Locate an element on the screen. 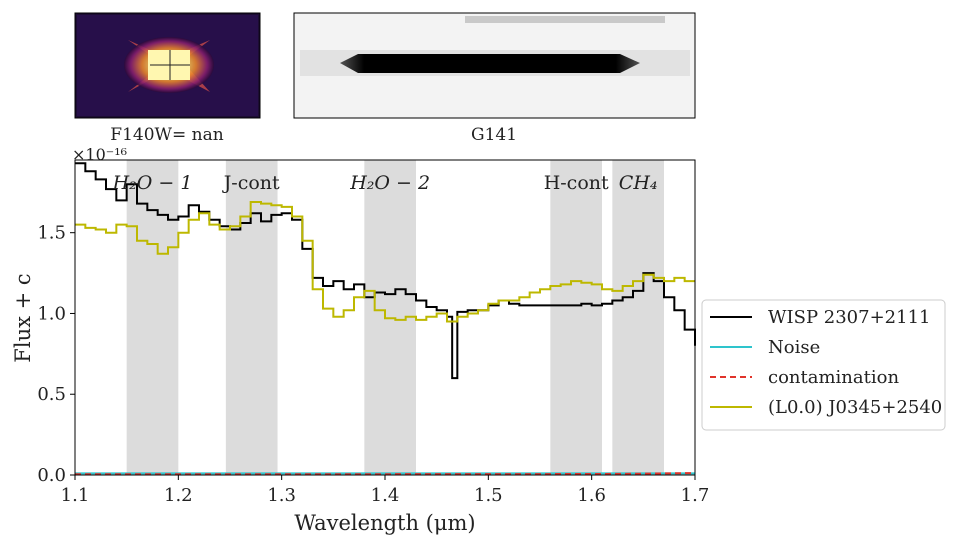 The image size is (955, 545). x-axis-label: Wavelength (μm) is located at coordinates (384, 523).